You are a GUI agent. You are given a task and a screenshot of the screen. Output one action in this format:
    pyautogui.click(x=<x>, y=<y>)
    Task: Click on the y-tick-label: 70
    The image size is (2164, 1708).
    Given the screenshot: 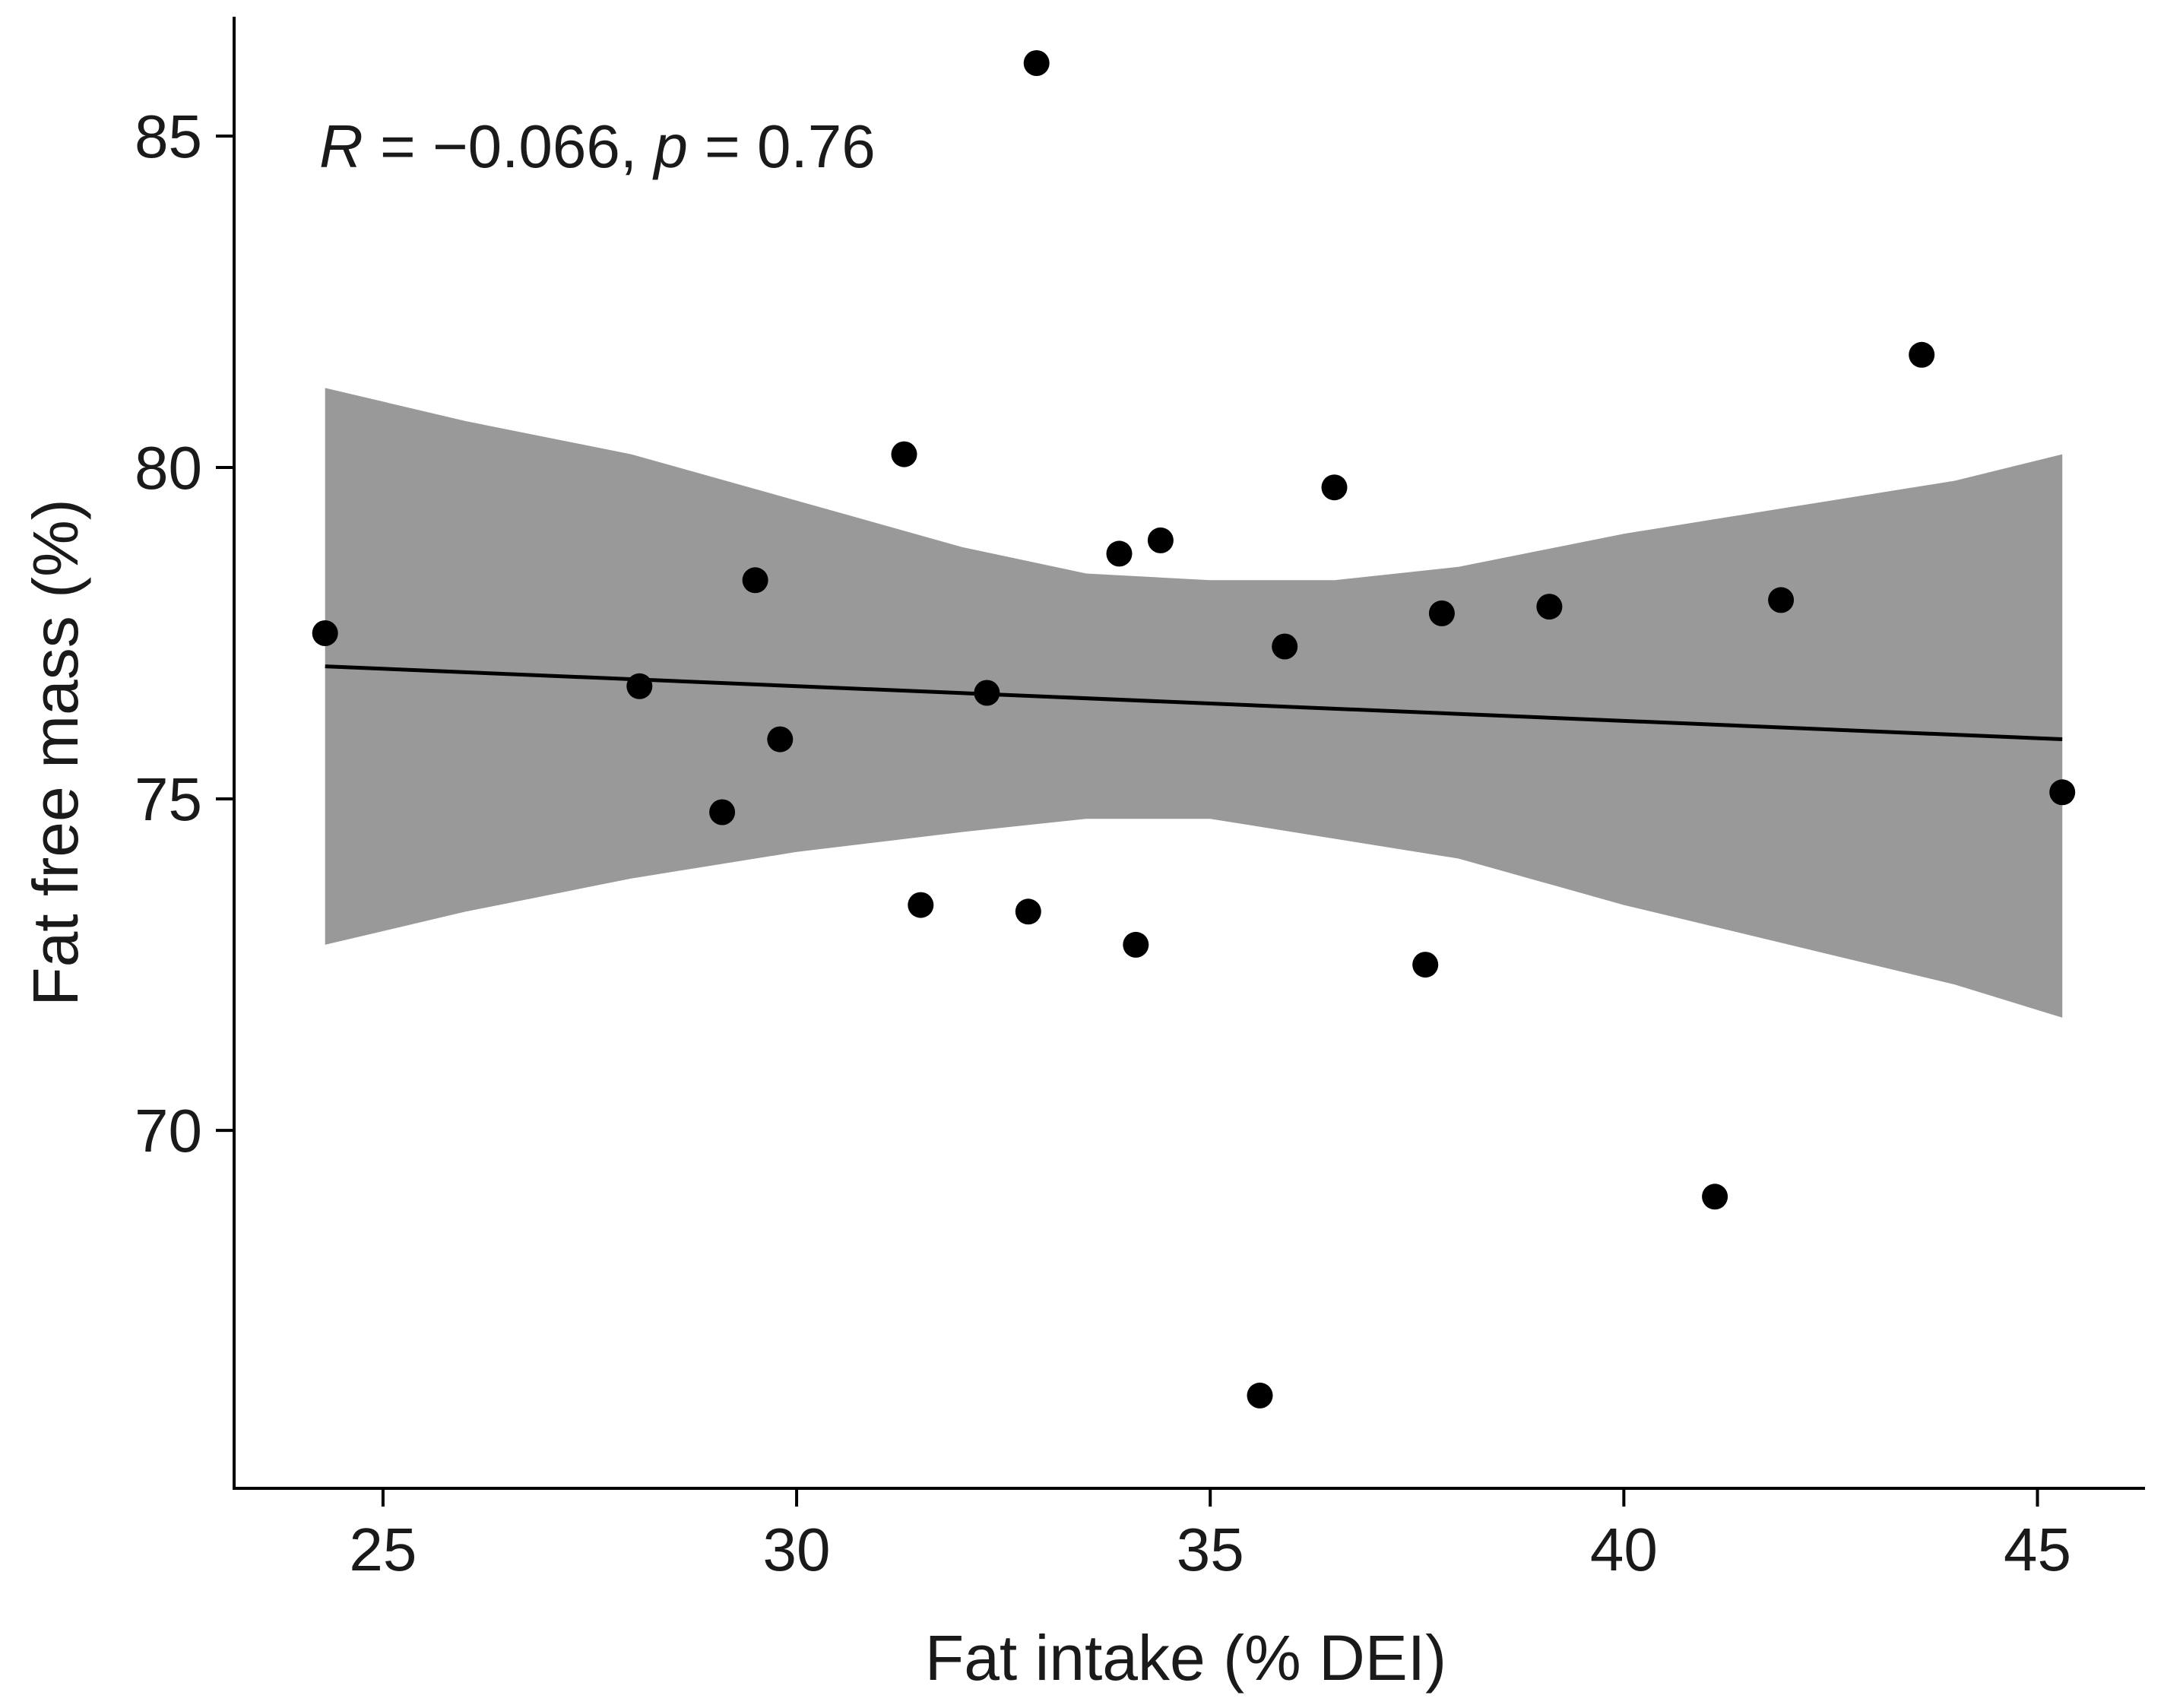 What is the action you would take?
    pyautogui.click(x=169, y=1131)
    